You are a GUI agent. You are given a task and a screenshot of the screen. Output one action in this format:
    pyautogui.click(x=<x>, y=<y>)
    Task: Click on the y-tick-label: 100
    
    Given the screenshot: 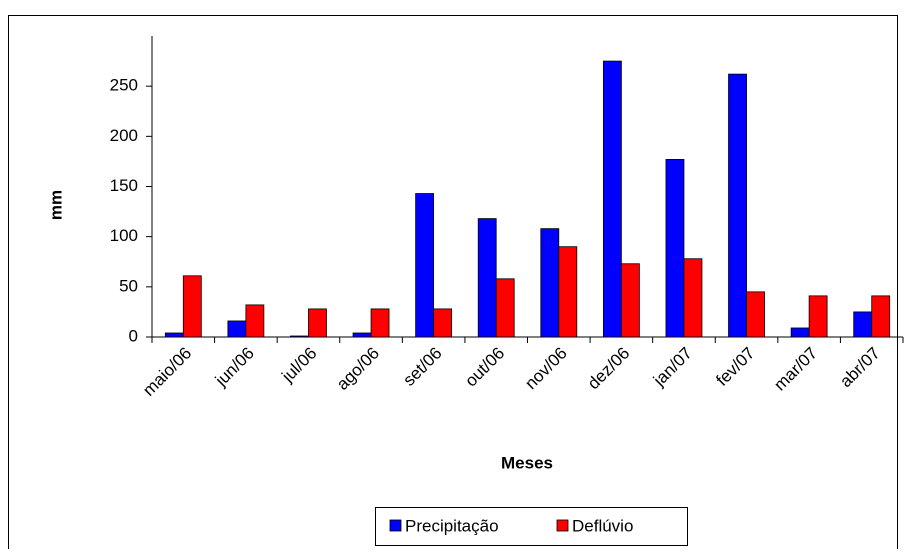 What is the action you would take?
    pyautogui.click(x=124, y=235)
    